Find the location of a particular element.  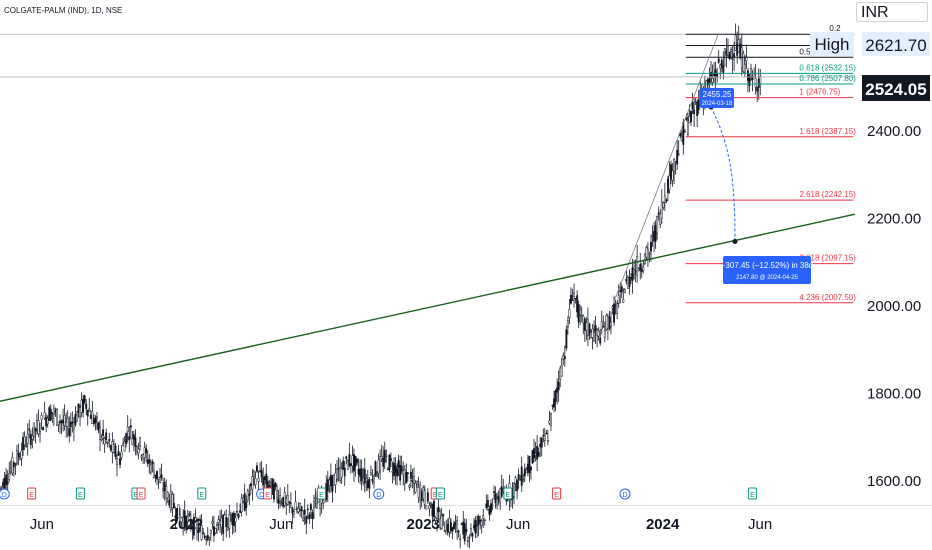

high-label-badge is located at coordinates (832, 44).